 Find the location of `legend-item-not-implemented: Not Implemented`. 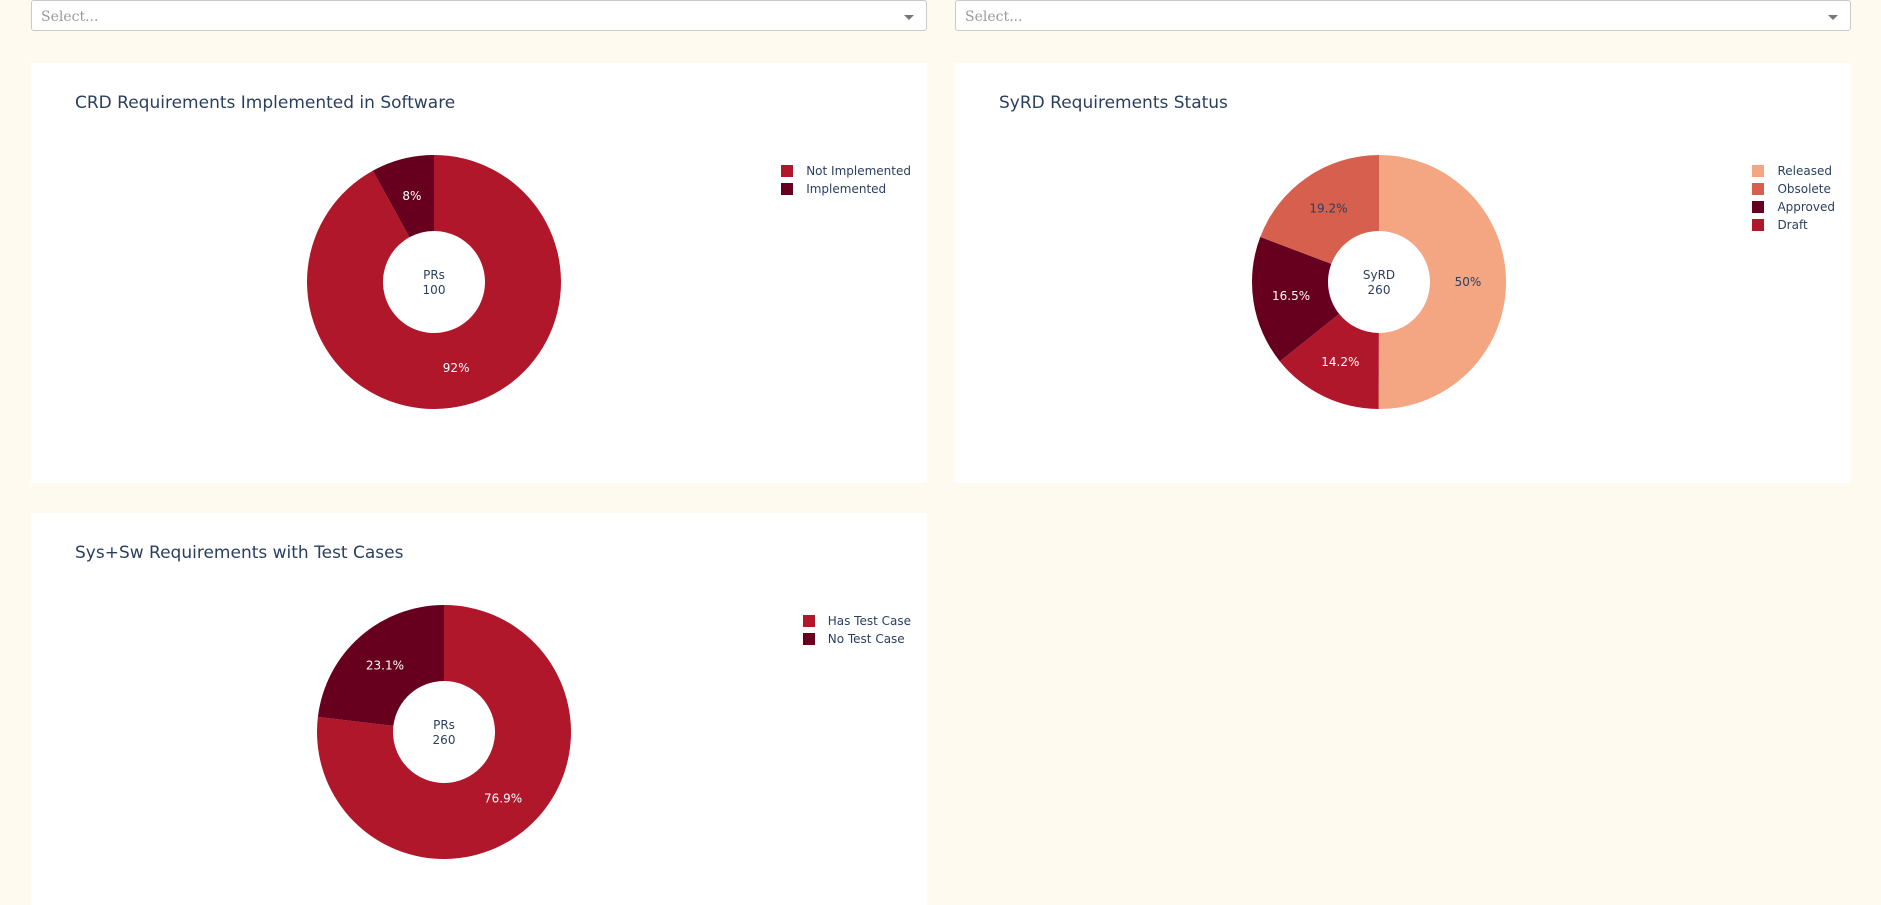

legend-item-not-implemented: Not Implemented is located at coordinates (846, 171).